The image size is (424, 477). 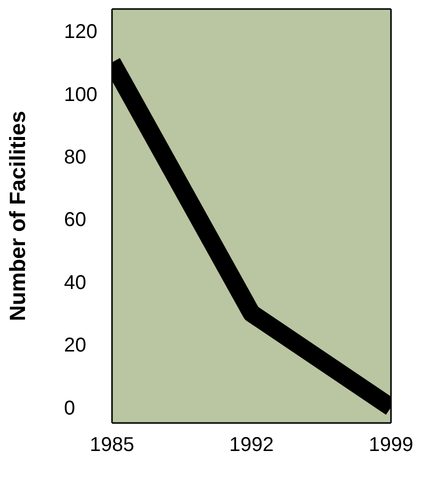 What do you see at coordinates (75, 283) in the screenshot?
I see `y-tick-label: 40` at bounding box center [75, 283].